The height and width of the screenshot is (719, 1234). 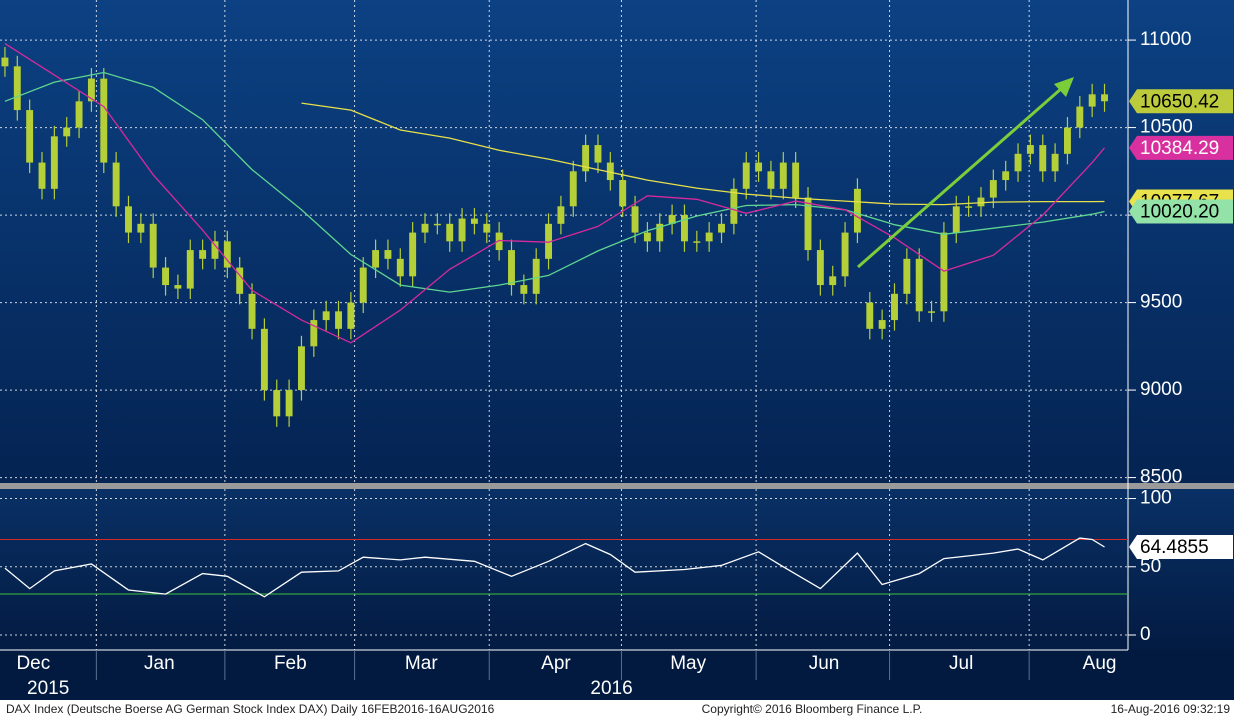 I want to click on footer-bar, so click(x=617, y=709).